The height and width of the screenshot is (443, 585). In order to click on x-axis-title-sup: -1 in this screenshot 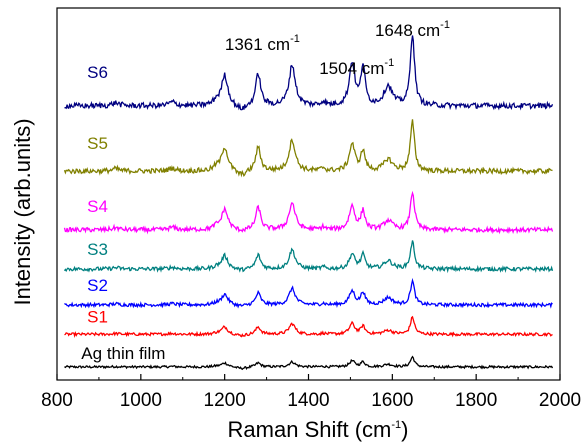, I will do `click(396, 425)`.